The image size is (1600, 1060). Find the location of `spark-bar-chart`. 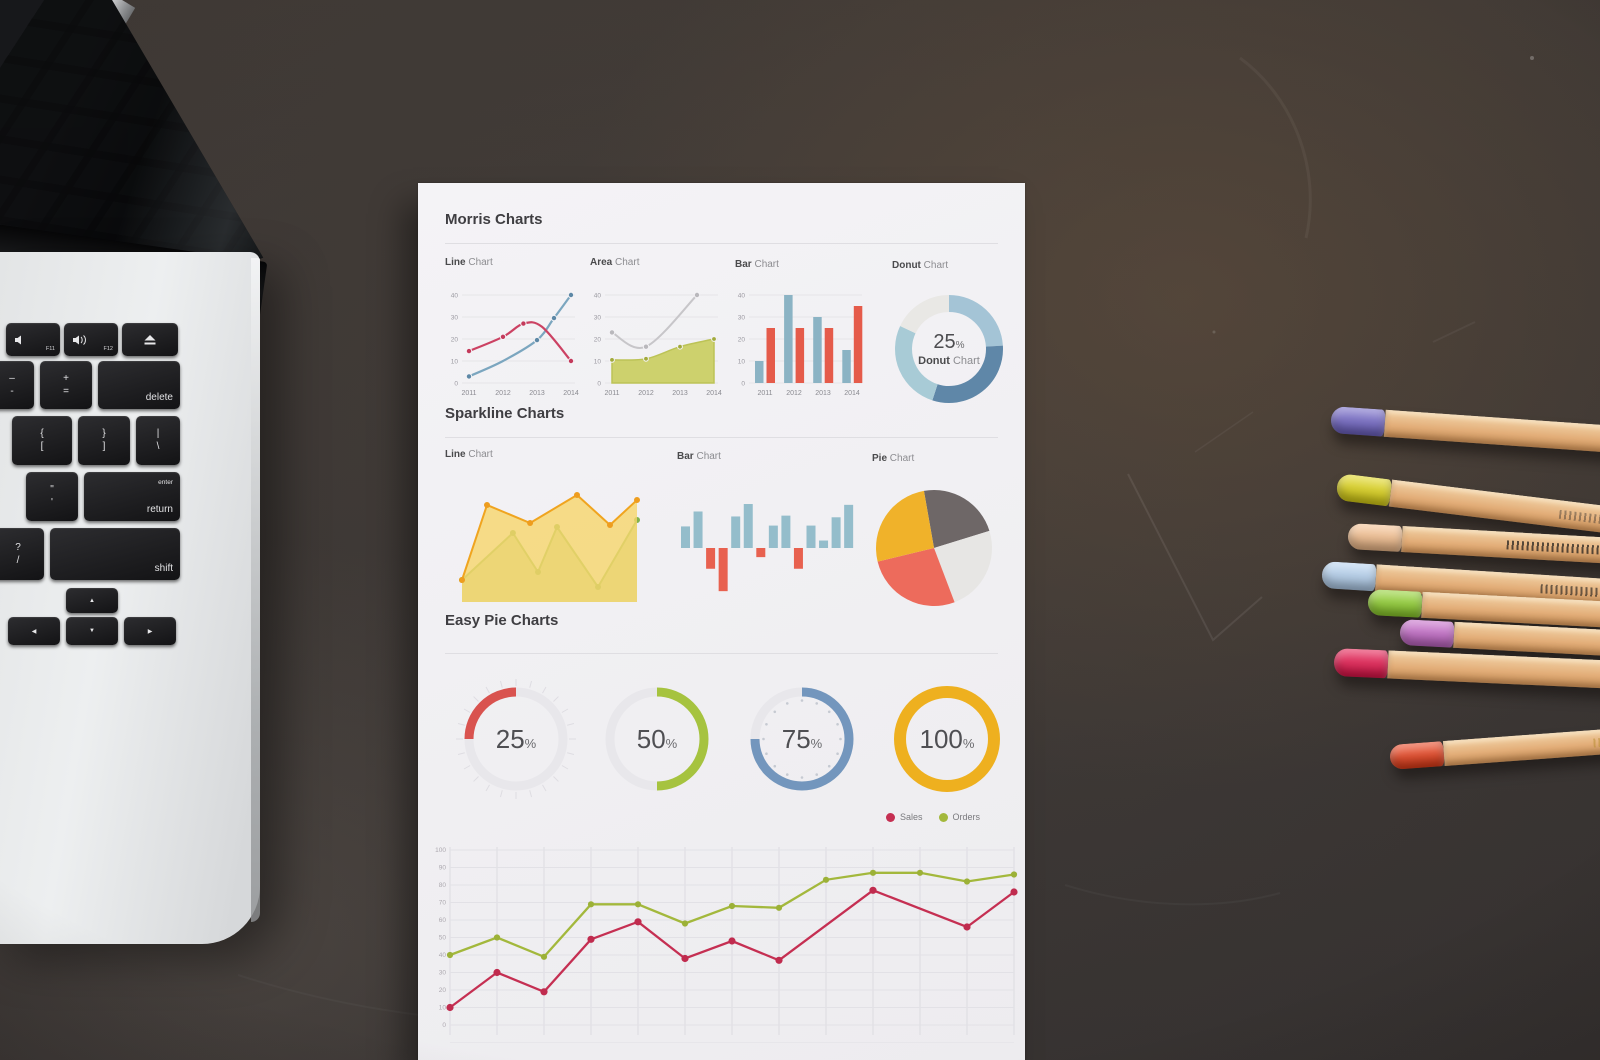

spark-bar-chart is located at coordinates (767, 548).